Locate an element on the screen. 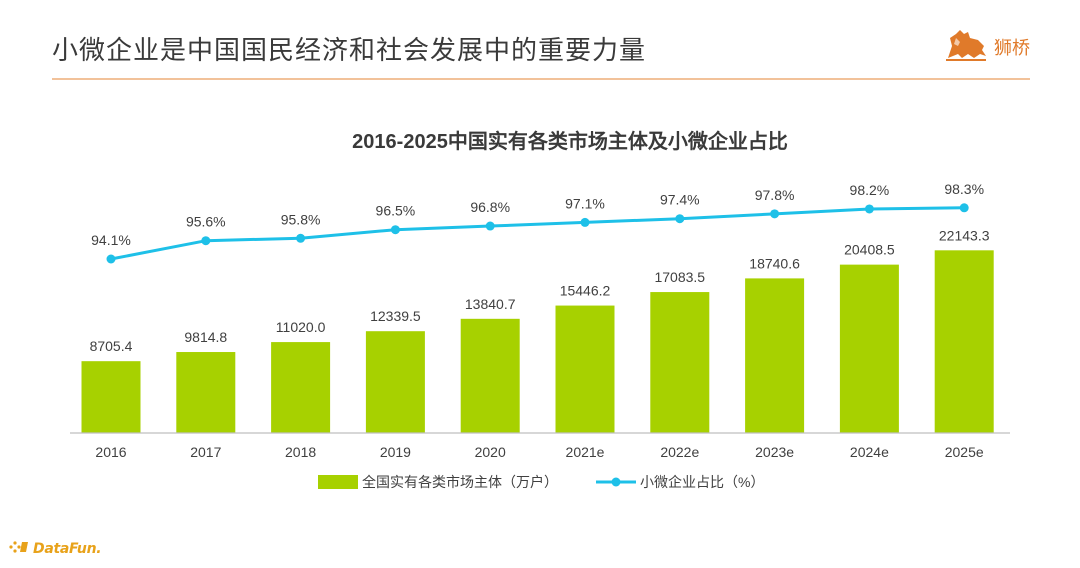 This screenshot has width=1080, height=568. line-label-2022e: 97.4% is located at coordinates (680, 200).